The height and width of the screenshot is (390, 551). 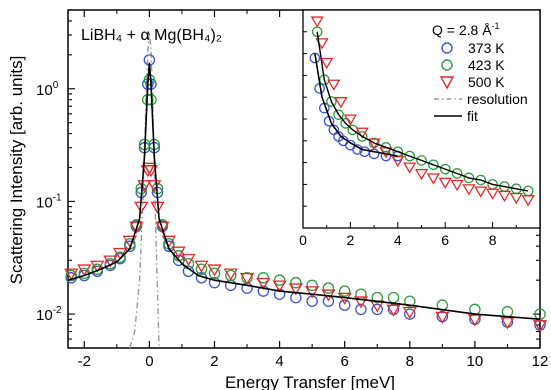 I want to click on x-tick-label: 0, so click(x=149, y=361).